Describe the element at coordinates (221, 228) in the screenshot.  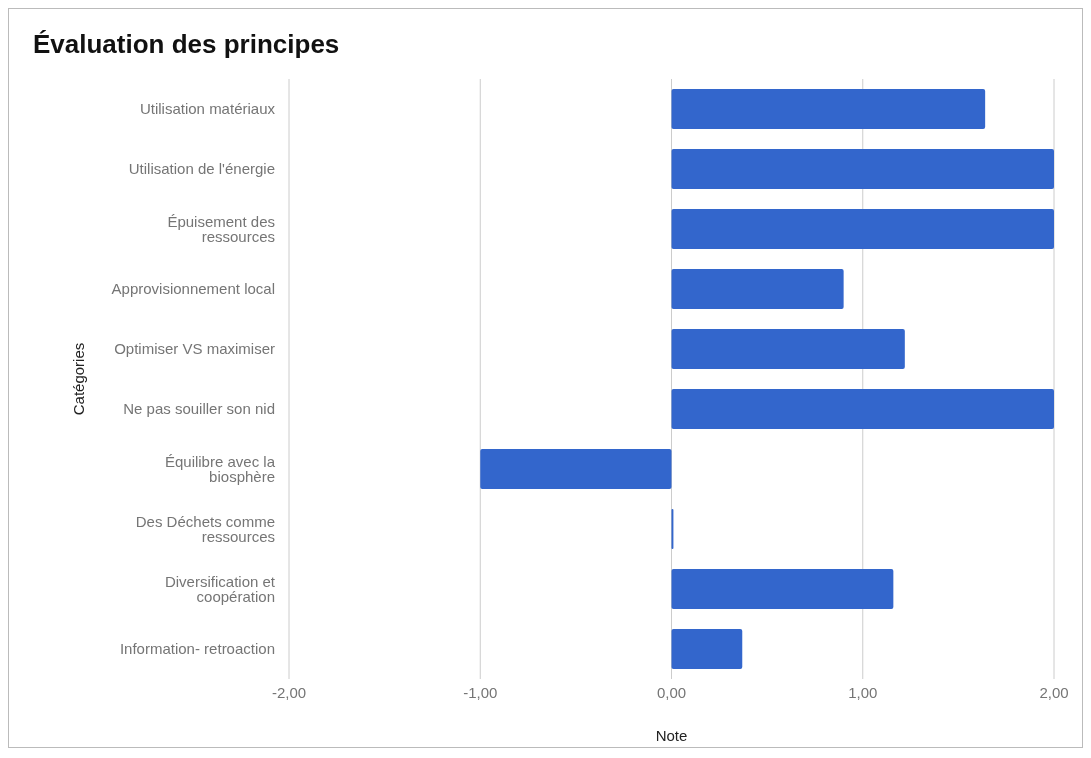
I see `y-tick-label: Épuisement des ressources` at that location.